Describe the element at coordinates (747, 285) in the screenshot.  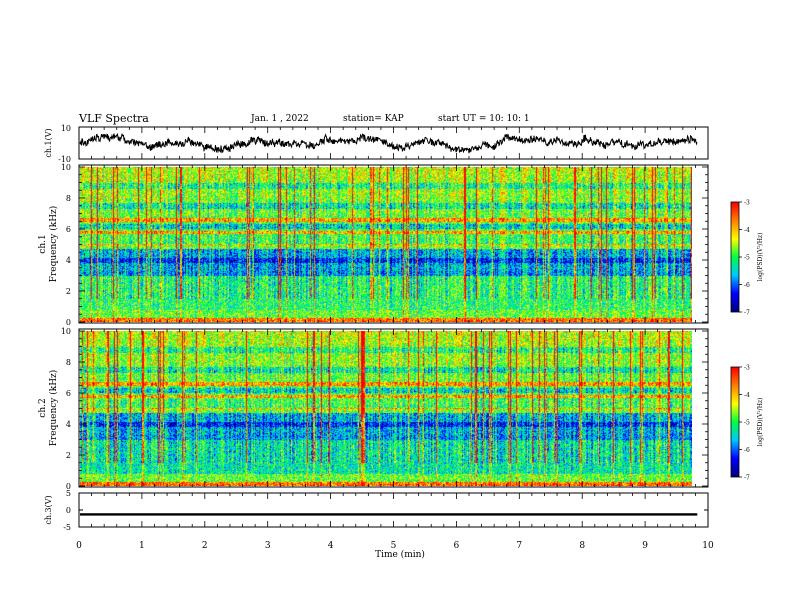
I see `cbar1-tick-label: -6` at that location.